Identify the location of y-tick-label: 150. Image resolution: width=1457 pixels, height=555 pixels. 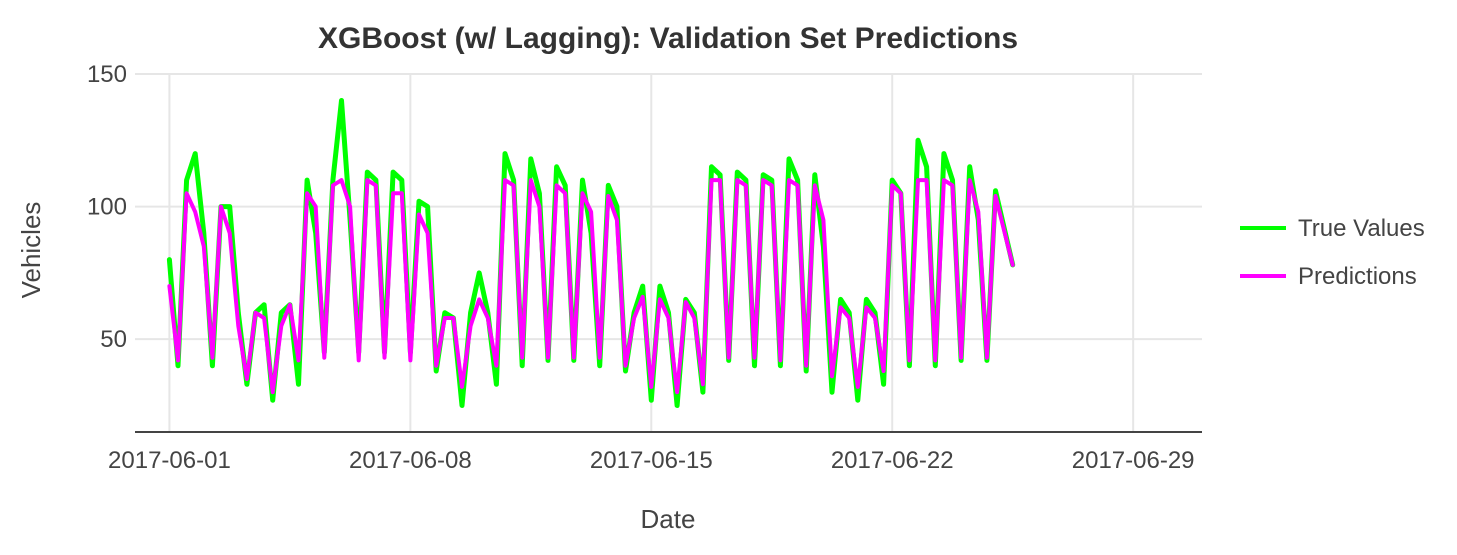
(107, 74).